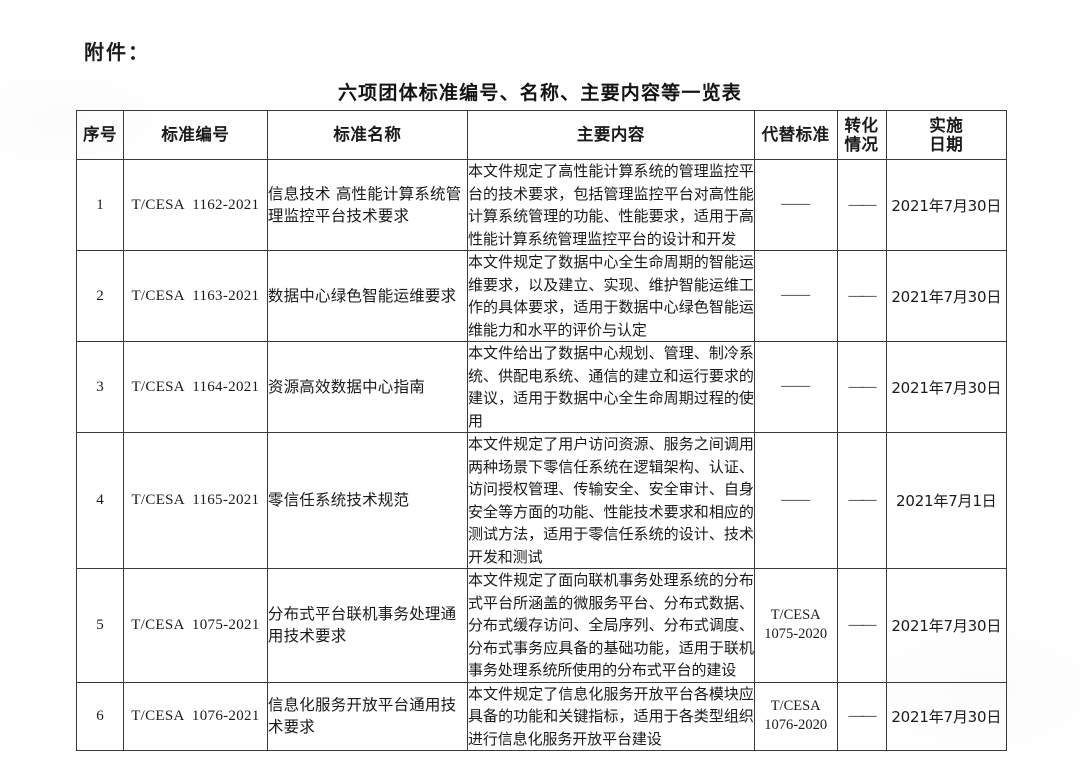  What do you see at coordinates (946, 125) in the screenshot?
I see `column-header-date-line1: 实施` at bounding box center [946, 125].